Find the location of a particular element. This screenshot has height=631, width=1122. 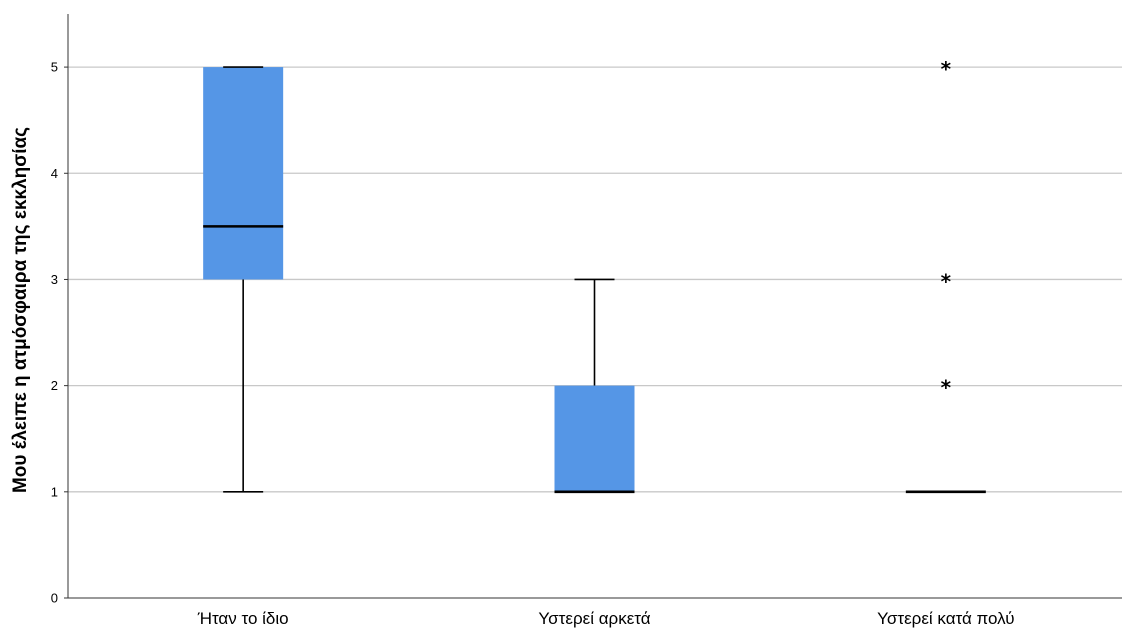

y-tick-label: 3 is located at coordinates (54, 279).